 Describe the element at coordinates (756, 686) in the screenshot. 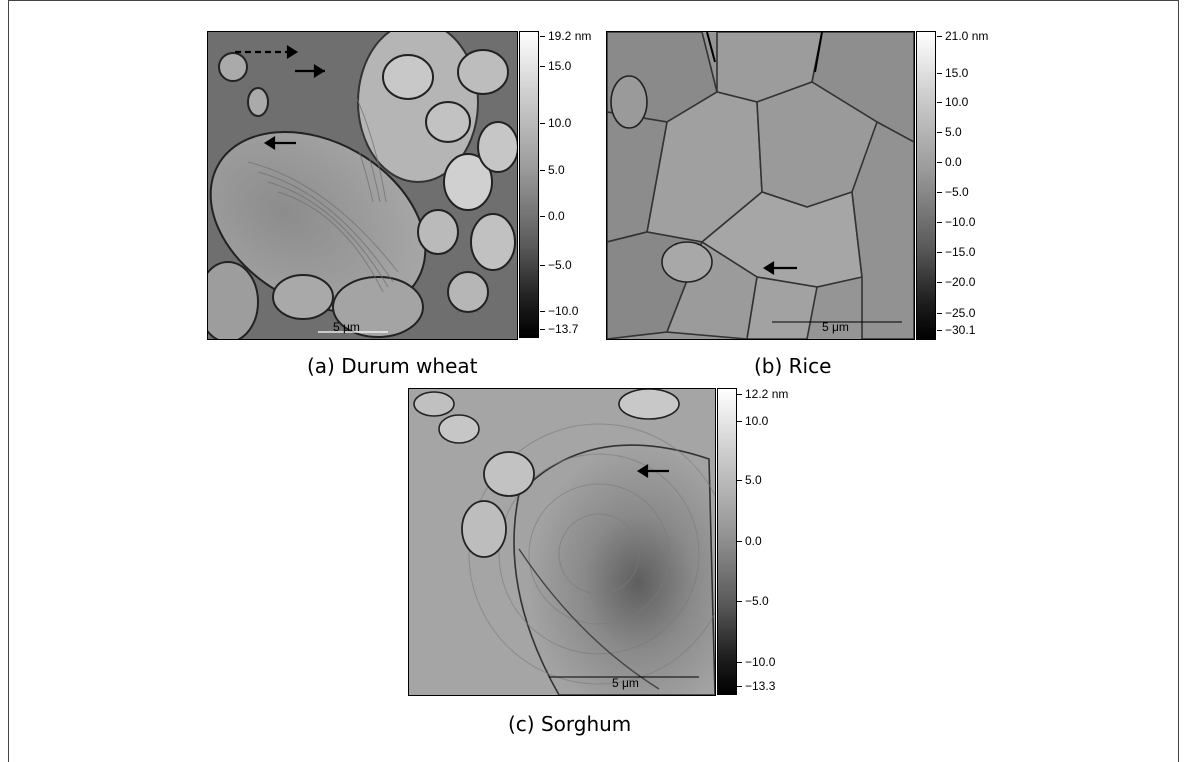

I see `colorbar-c-tick: −13.3` at that location.